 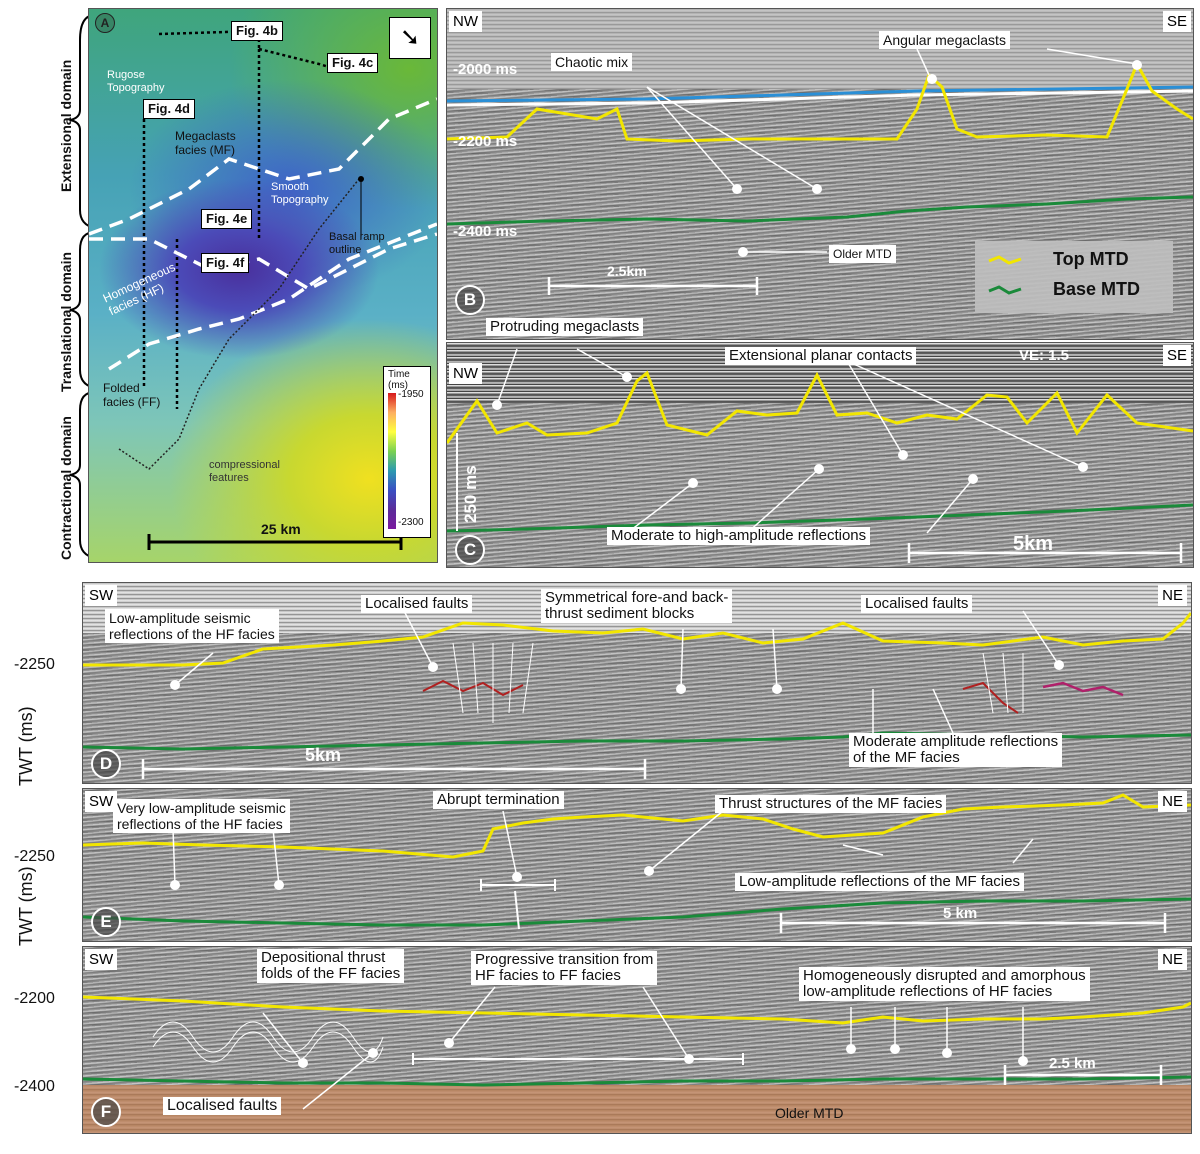 What do you see at coordinates (498, 800) in the screenshot?
I see `abrupt-termination-label: Abrupt termination` at bounding box center [498, 800].